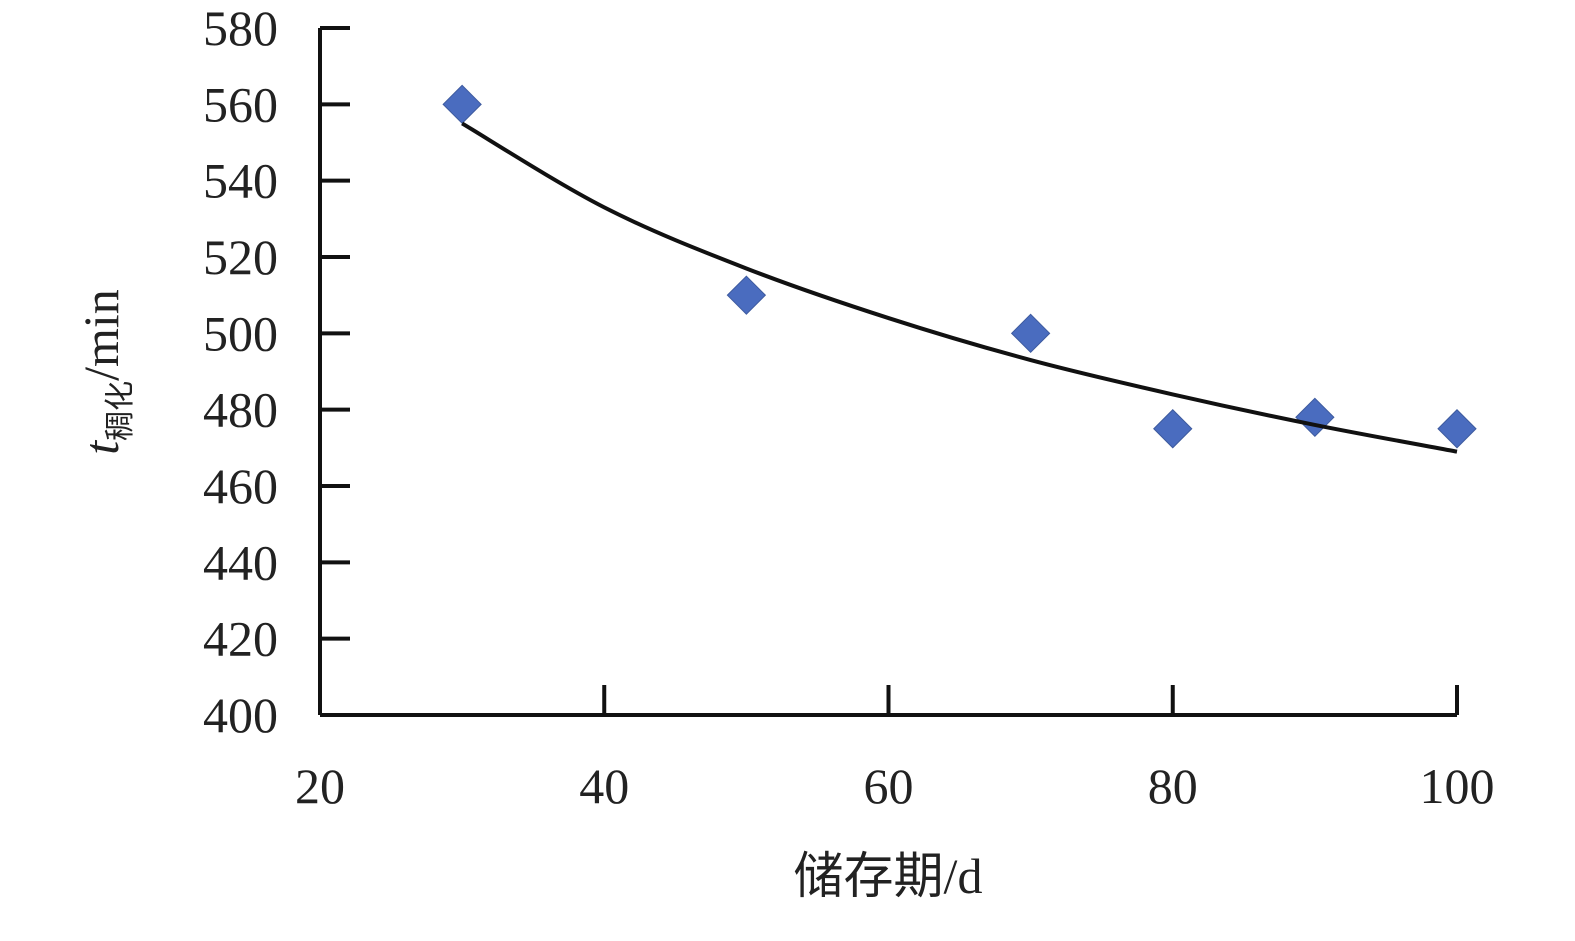 The width and height of the screenshot is (1575, 941). I want to click on y-label-sub: 稠化, so click(120, 411).